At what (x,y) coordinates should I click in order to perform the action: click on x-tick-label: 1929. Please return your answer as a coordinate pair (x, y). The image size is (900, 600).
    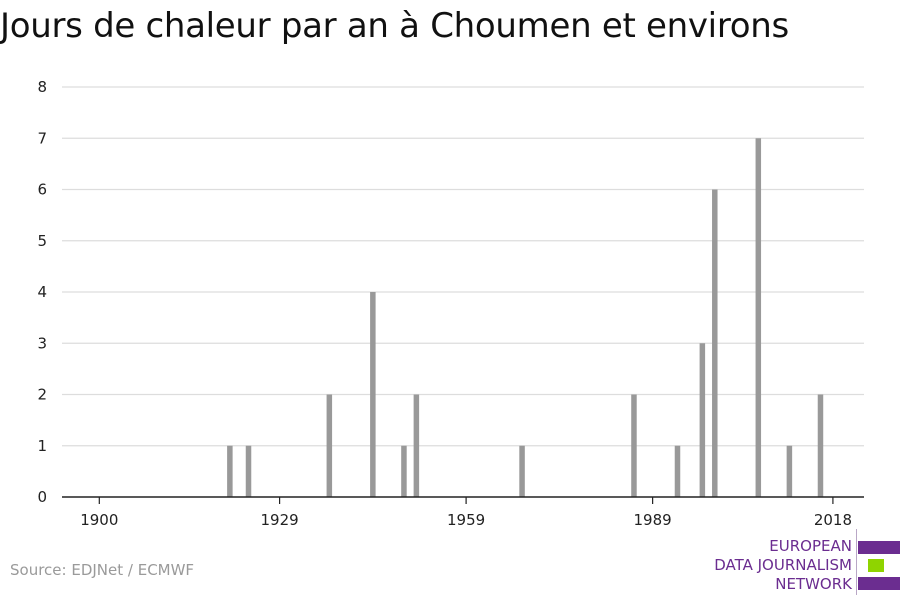
    Looking at the image, I should click on (280, 520).